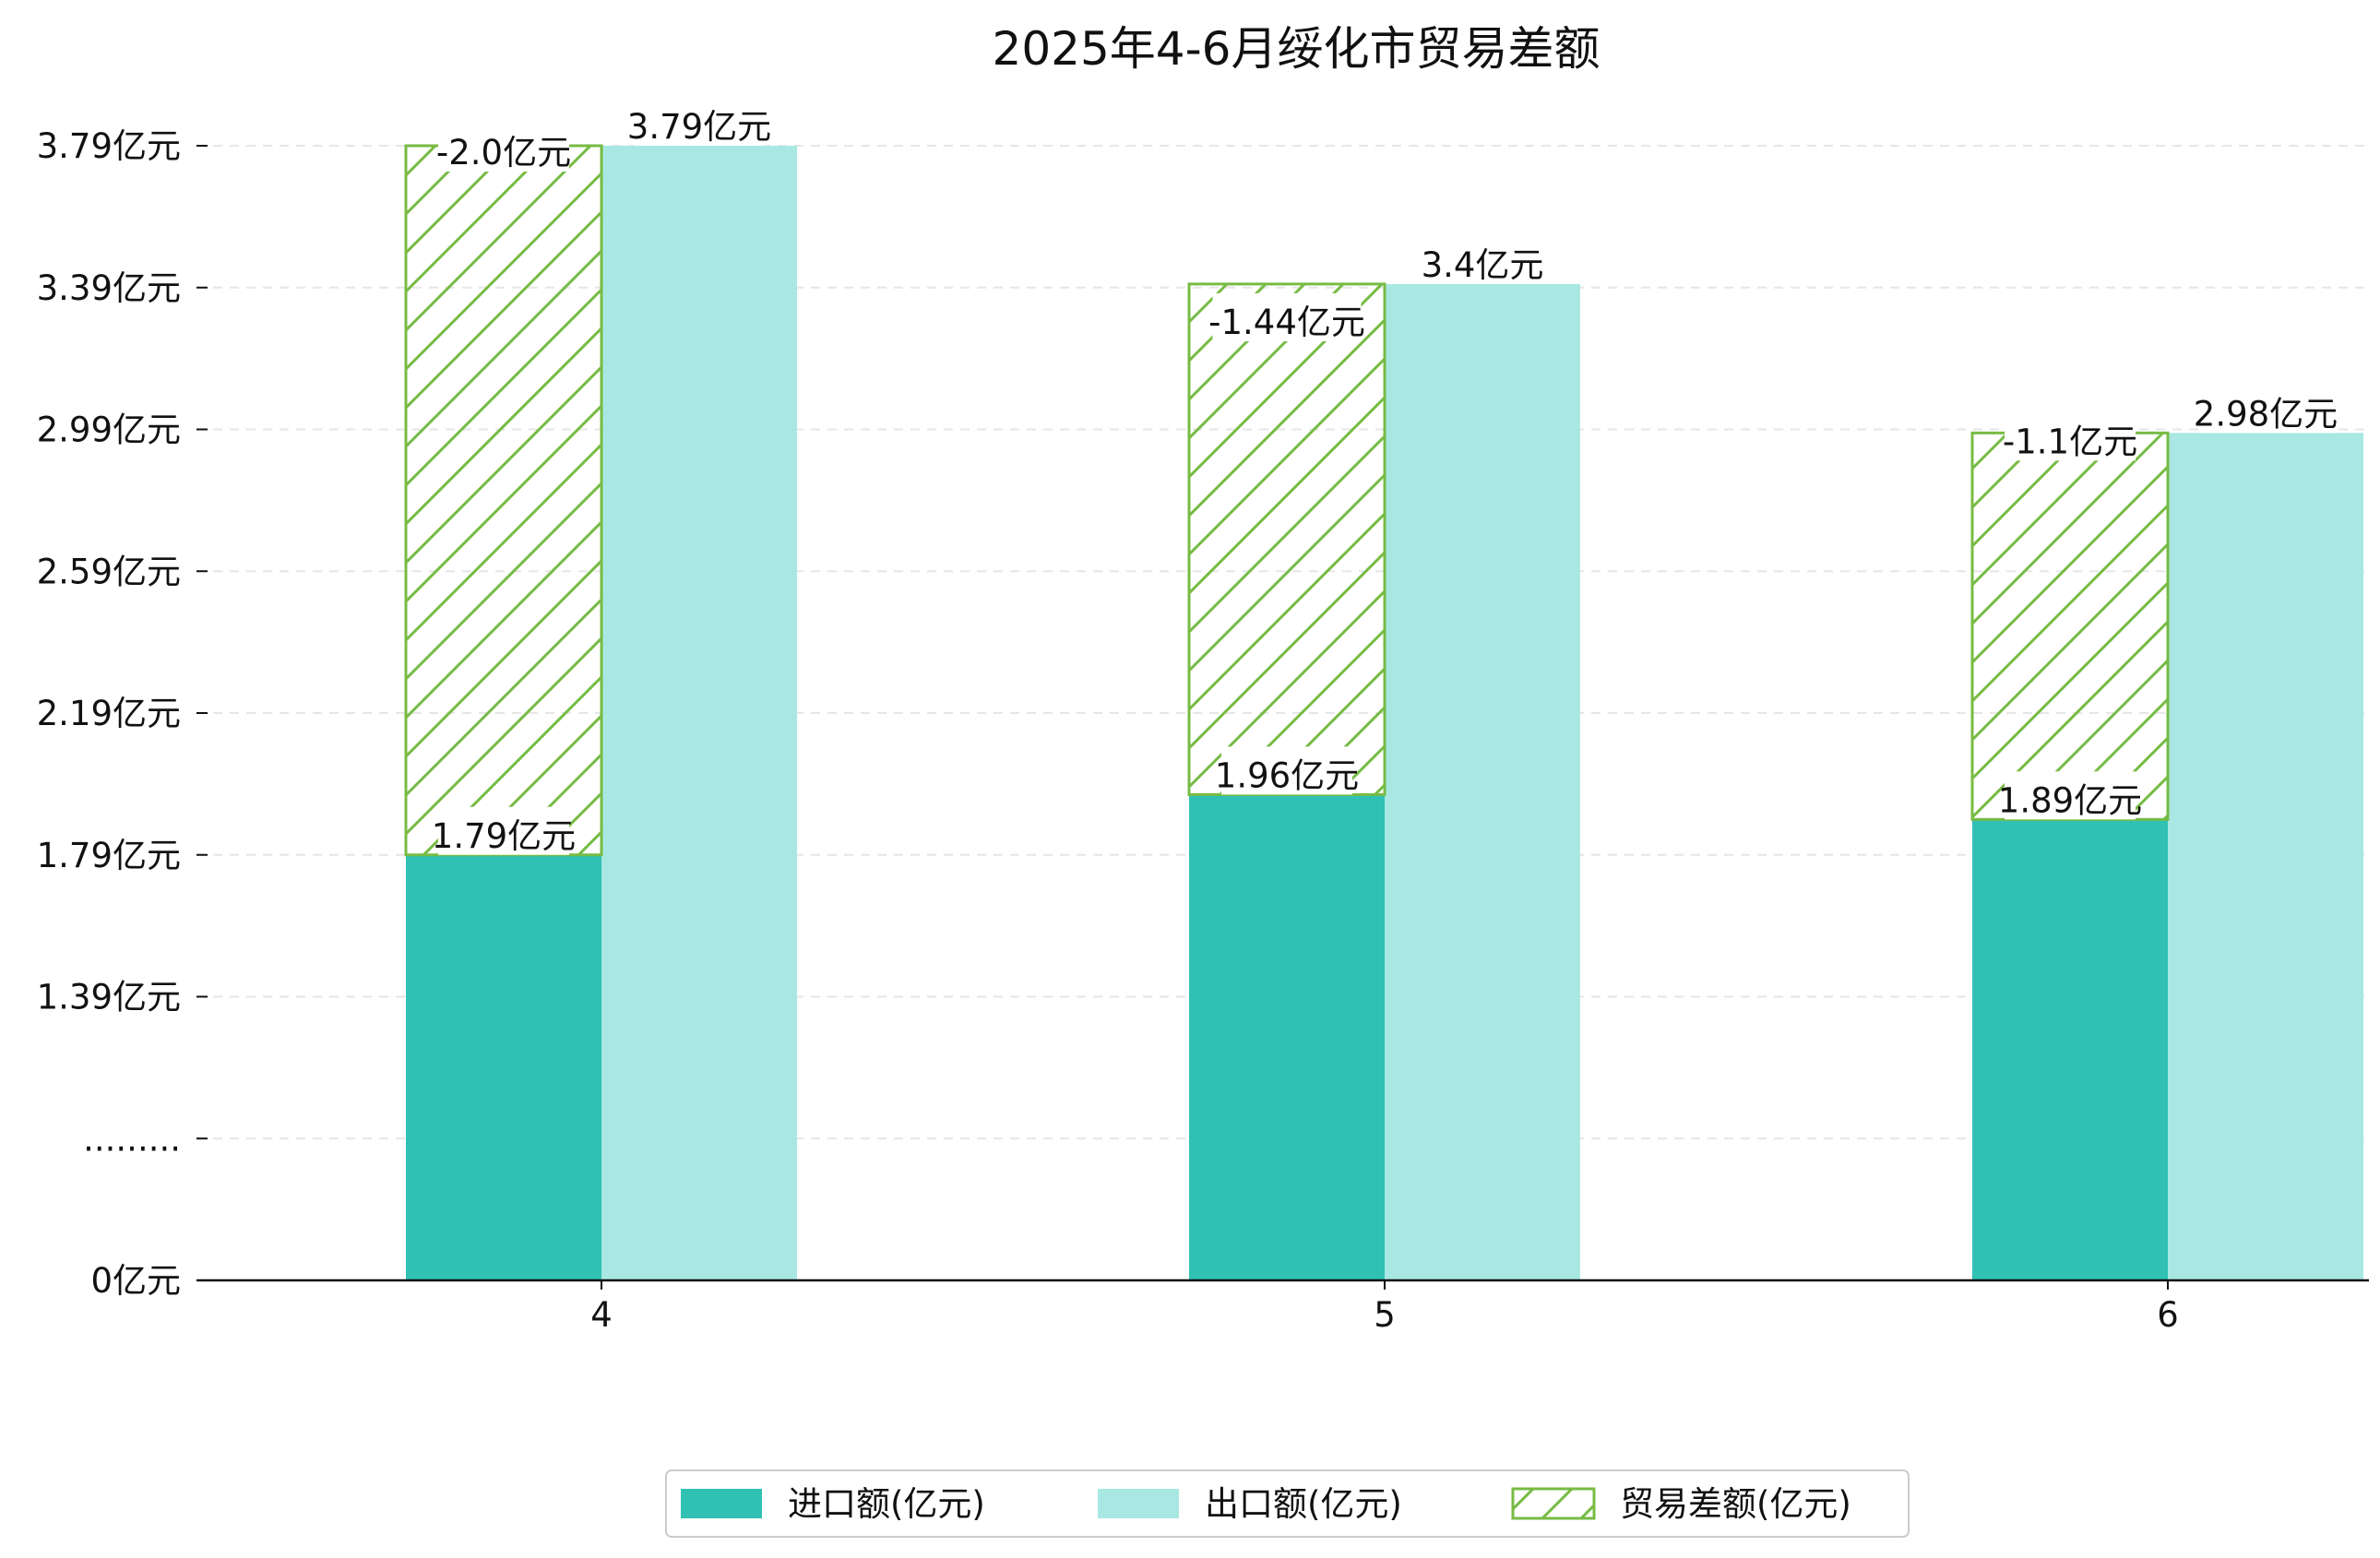 The image size is (2380, 1558). Describe the element at coordinates (109, 288) in the screenshot. I see `y-tick-label: 3.39亿元` at that location.